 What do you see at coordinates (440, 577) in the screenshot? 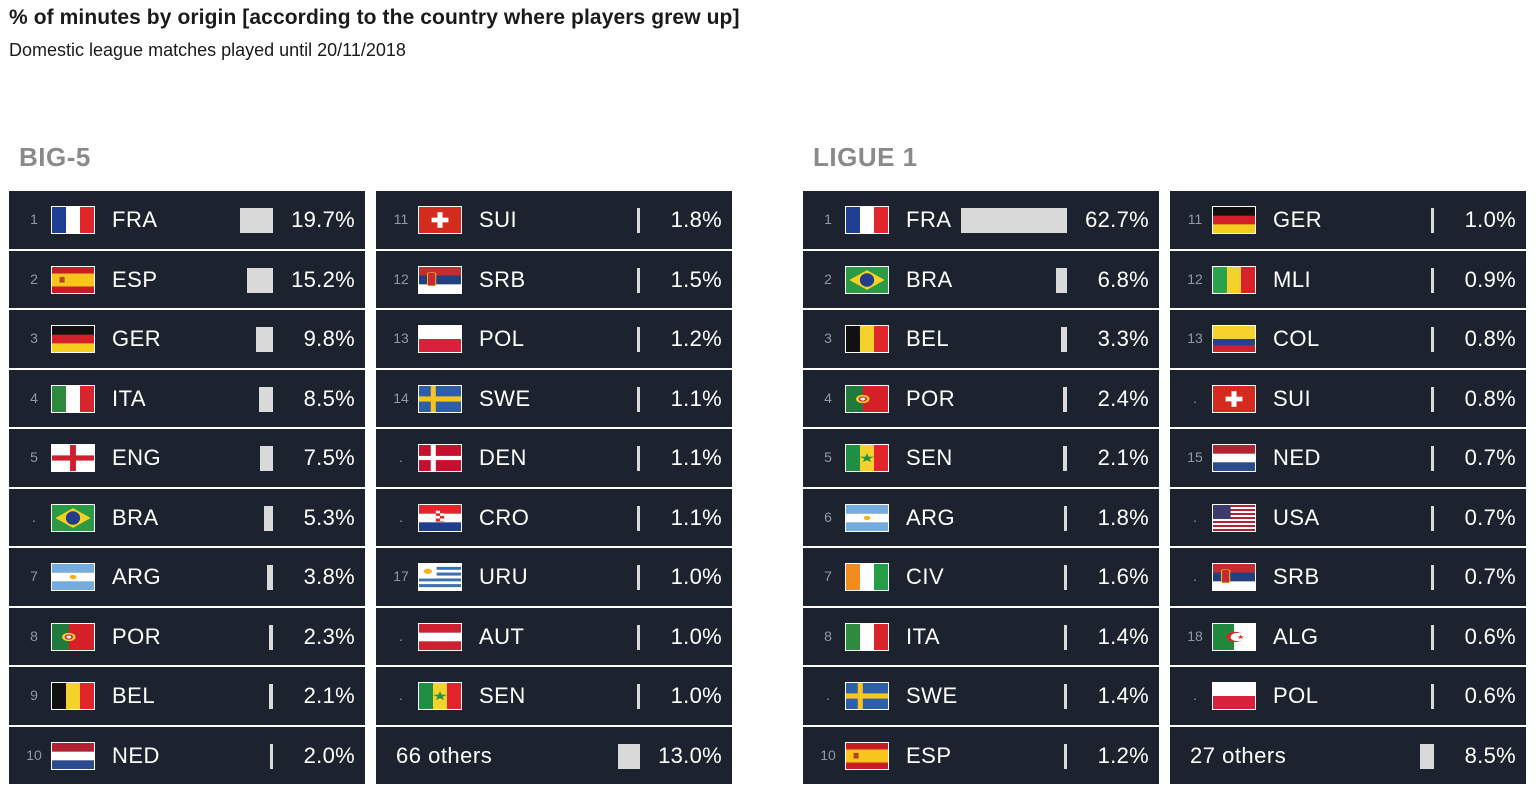
I see `uru-flag-icon` at bounding box center [440, 577].